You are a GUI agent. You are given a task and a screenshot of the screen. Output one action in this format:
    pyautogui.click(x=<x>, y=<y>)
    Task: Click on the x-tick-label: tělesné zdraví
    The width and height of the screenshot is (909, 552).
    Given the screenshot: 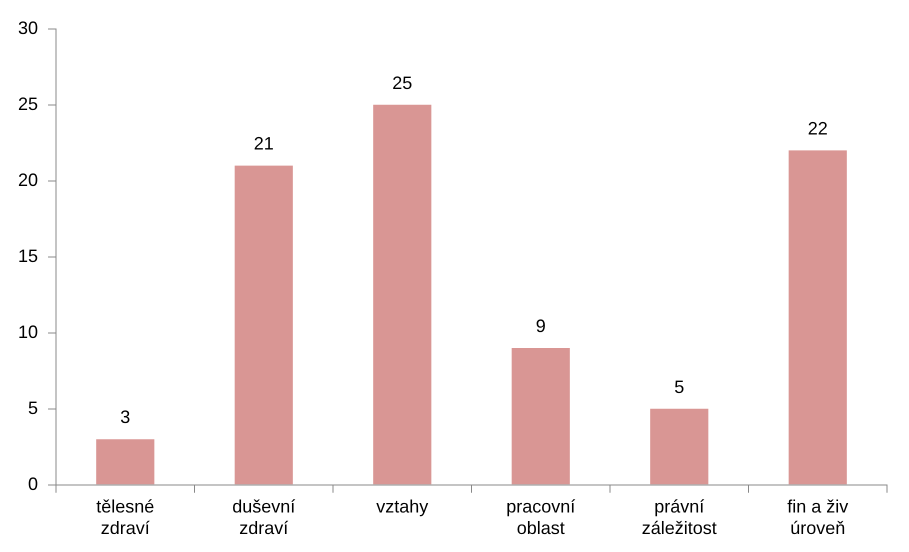 What is the action you would take?
    pyautogui.click(x=125, y=517)
    